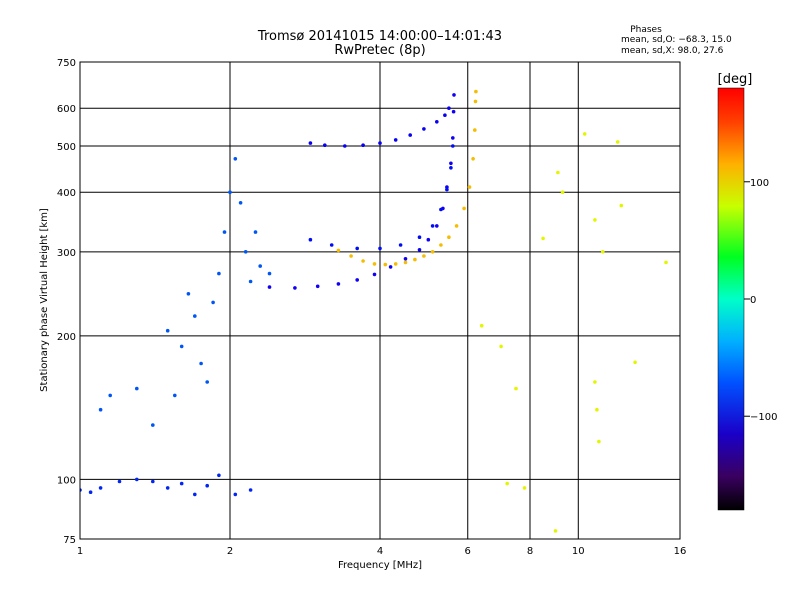  Describe the element at coordinates (66, 480) in the screenshot. I see `y-tick-label: 100` at that location.